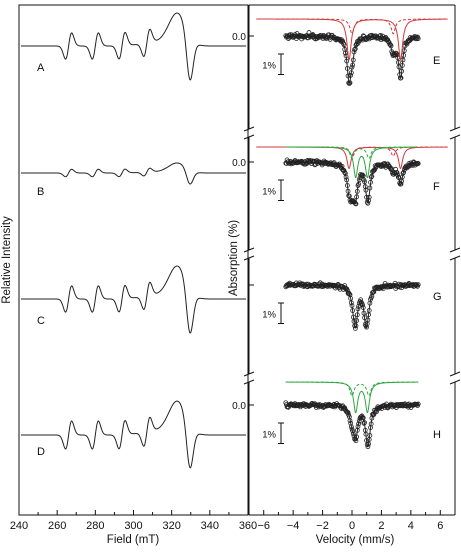 The width and height of the screenshot is (461, 555). What do you see at coordinates (437, 435) in the screenshot?
I see `mossbauer-panel-label-h: H` at bounding box center [437, 435].